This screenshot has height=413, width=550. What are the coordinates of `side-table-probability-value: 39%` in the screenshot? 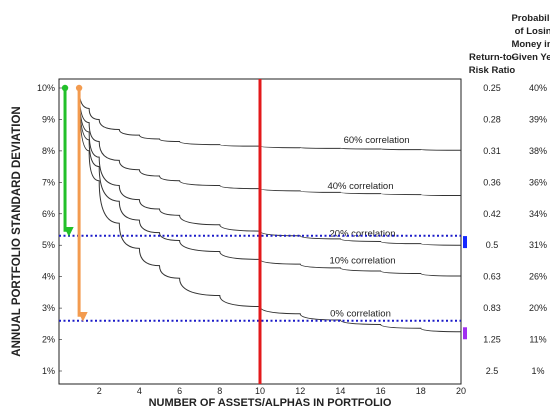 It's located at (538, 119).